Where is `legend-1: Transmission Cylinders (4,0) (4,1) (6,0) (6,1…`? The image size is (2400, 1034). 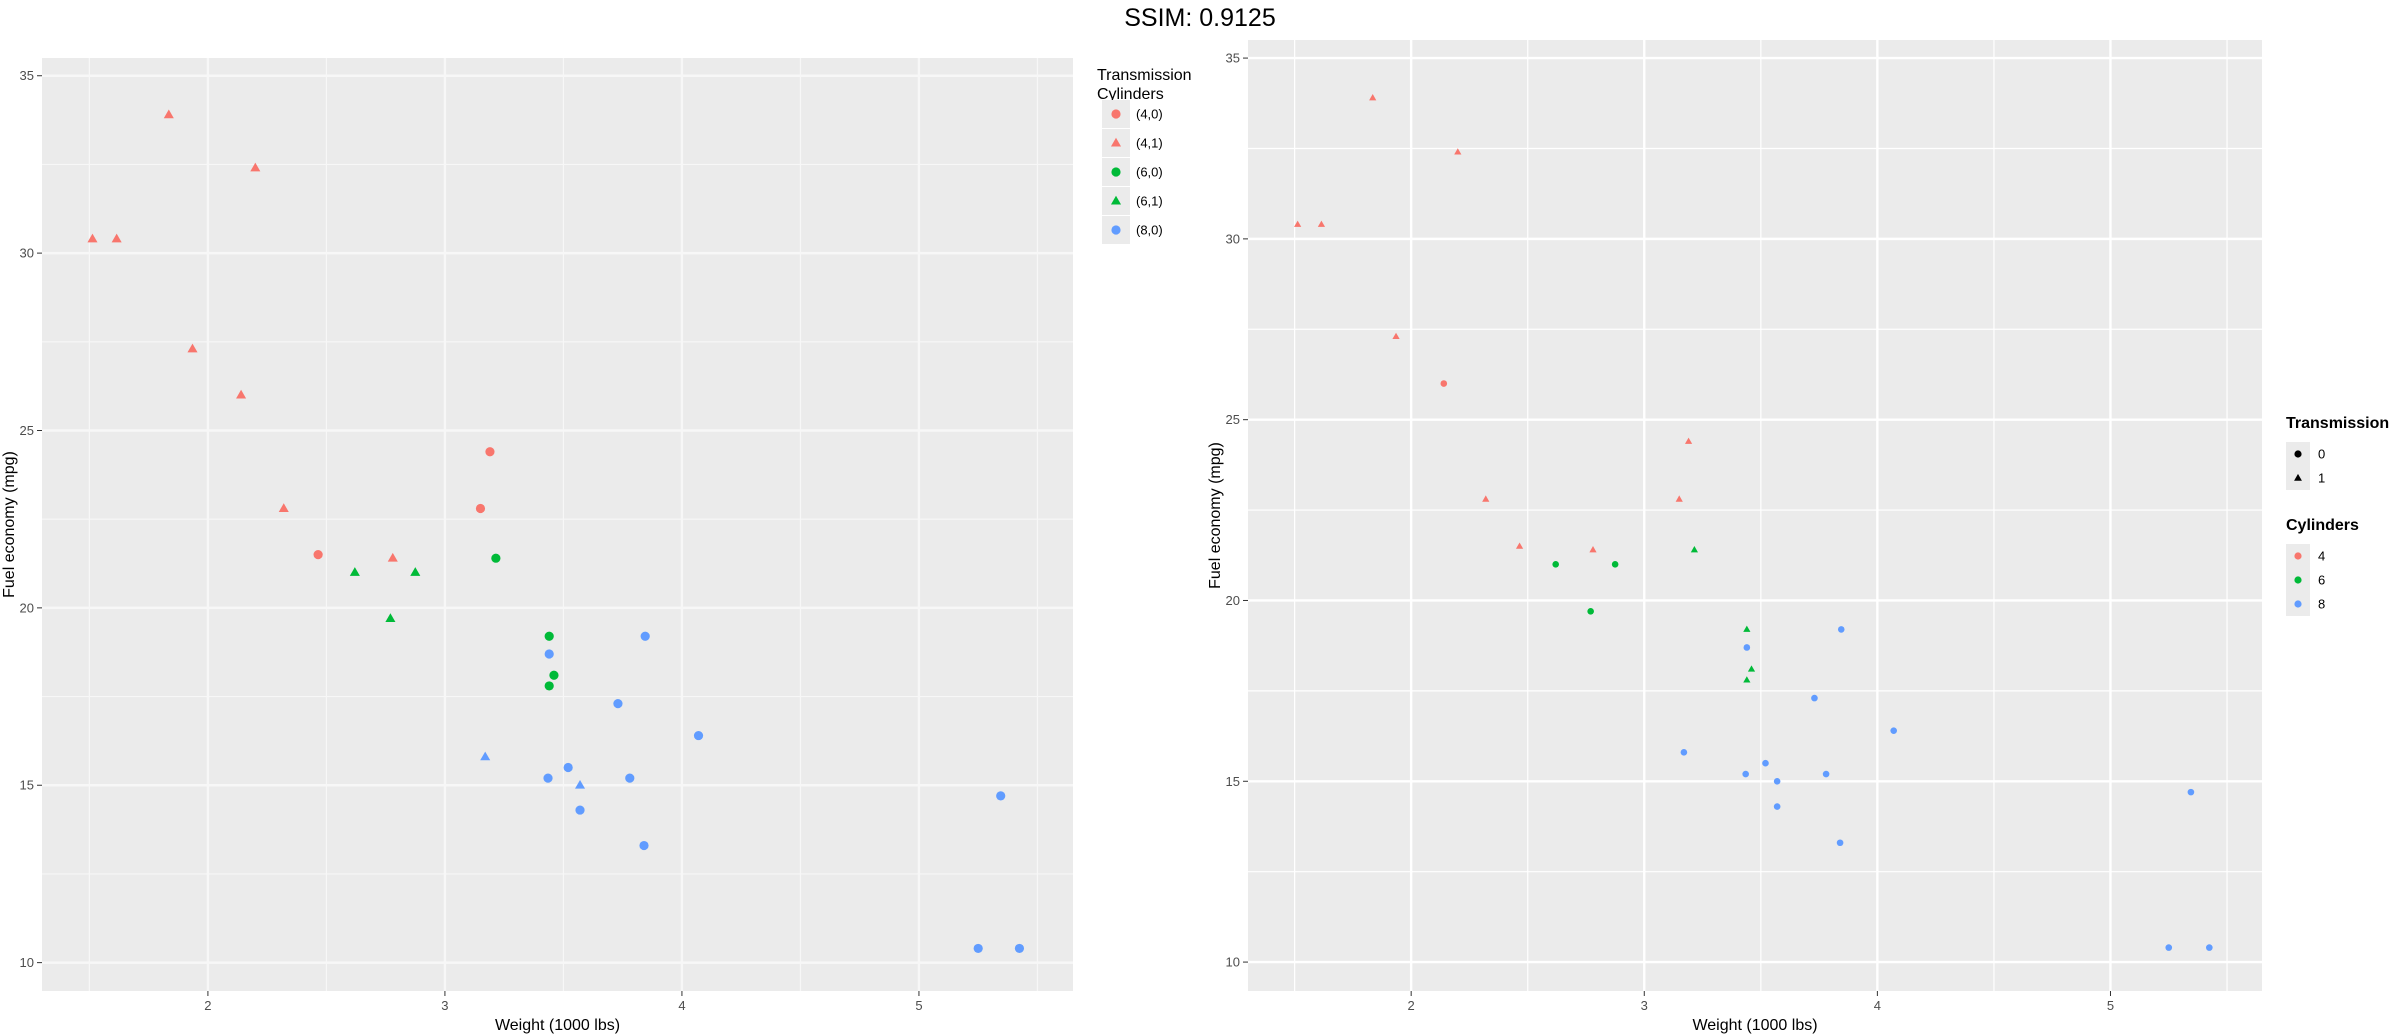 legend-1: Transmission Cylinders (4,0) (4,1) (6,0) (6,1… is located at coordinates (1144, 155).